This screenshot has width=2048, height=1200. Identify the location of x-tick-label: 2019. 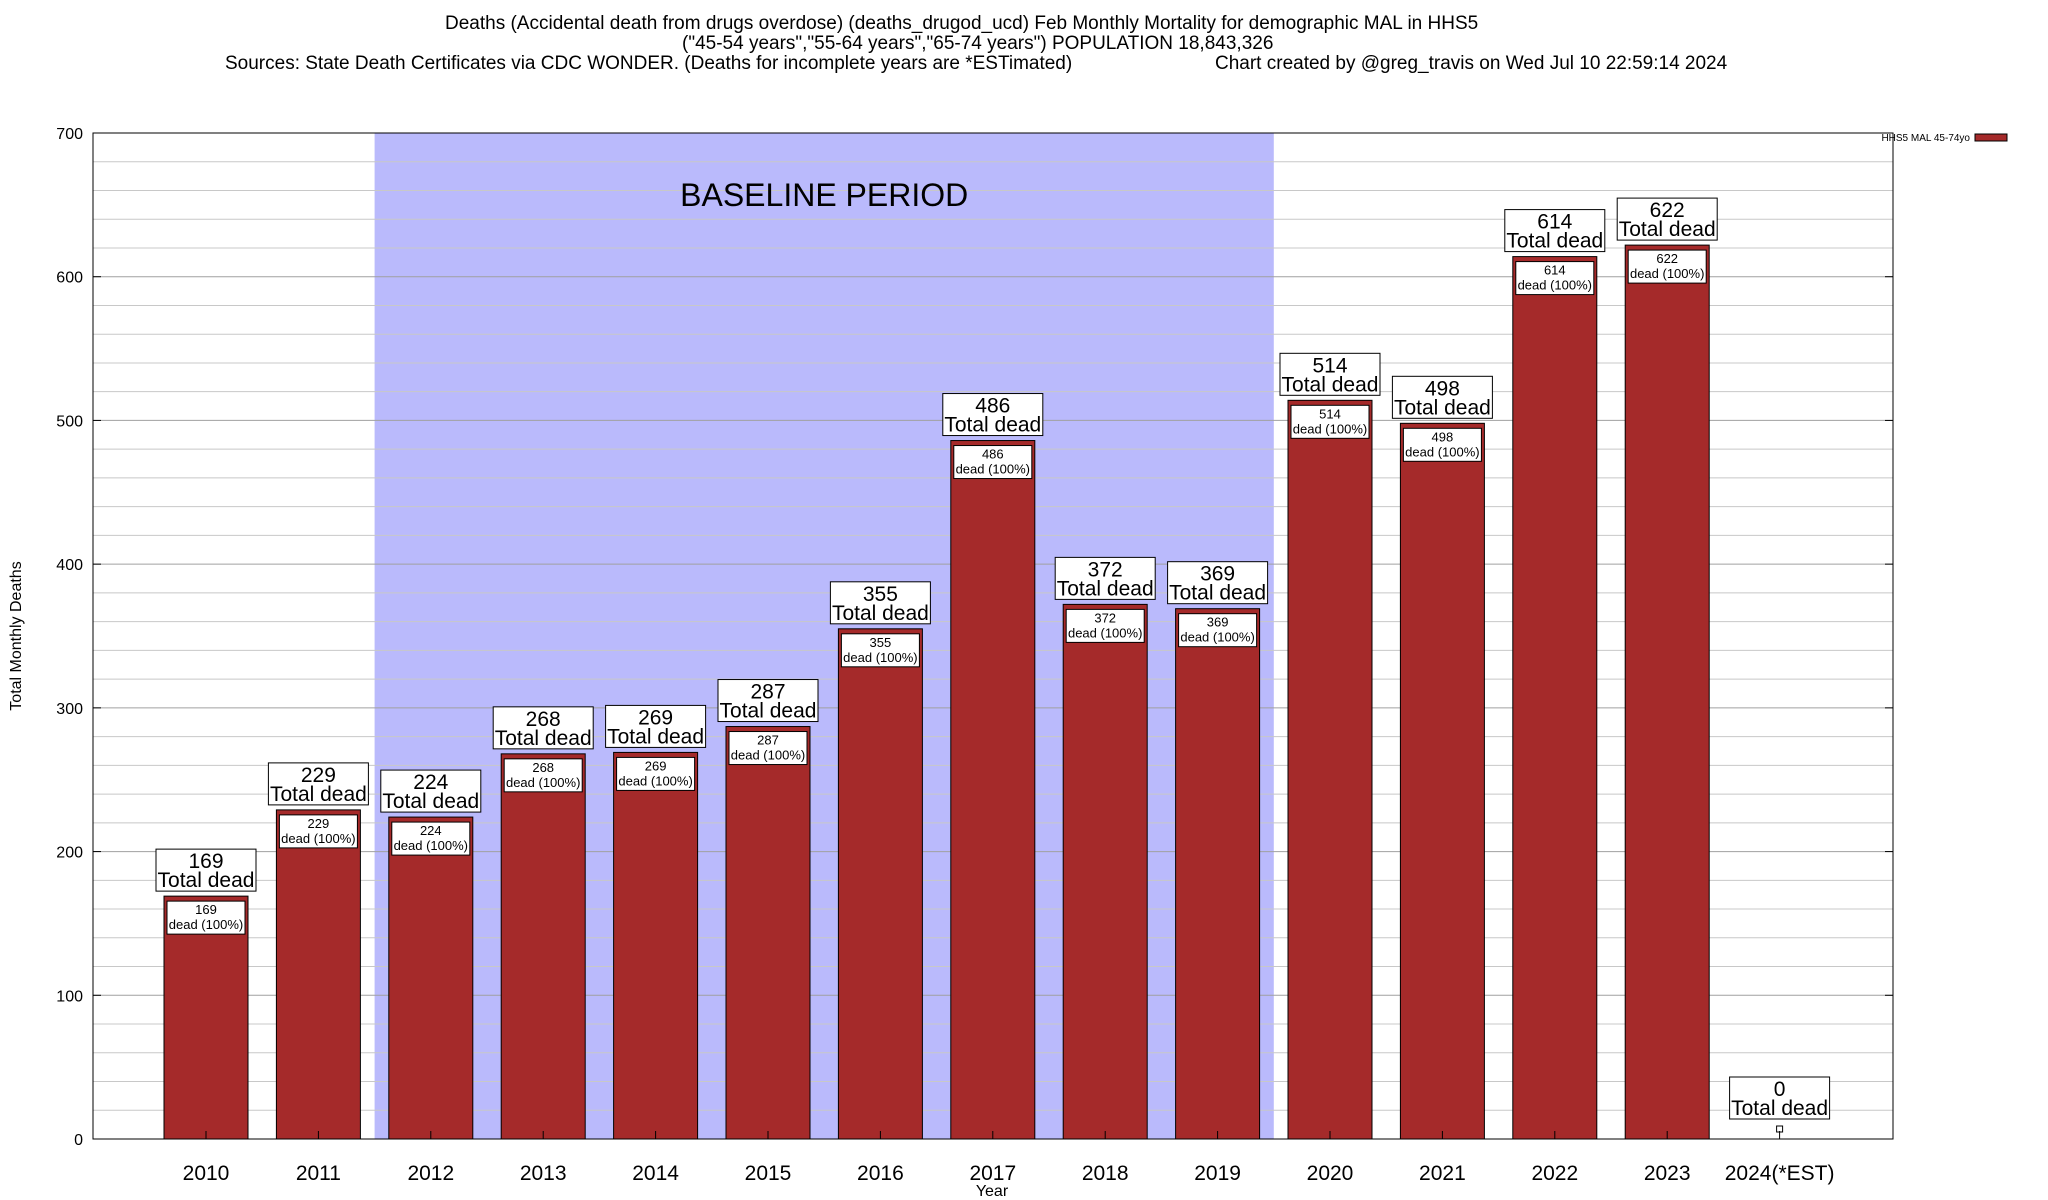
(1217, 1173).